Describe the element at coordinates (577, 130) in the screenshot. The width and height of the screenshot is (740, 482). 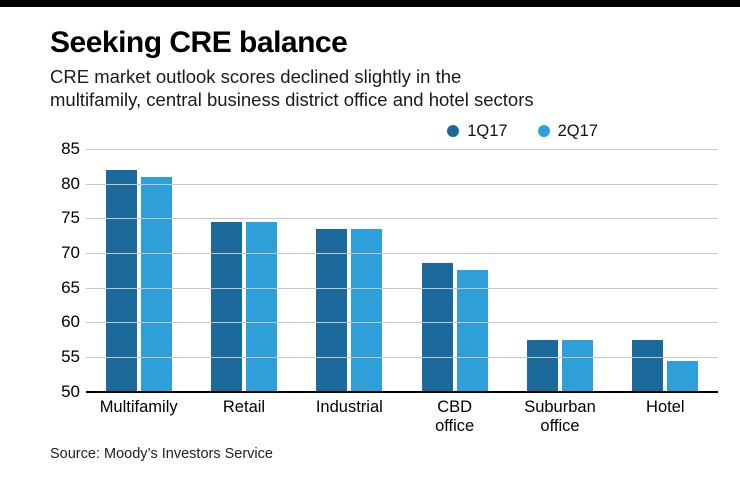
I see `legend-label: 2Q17` at that location.